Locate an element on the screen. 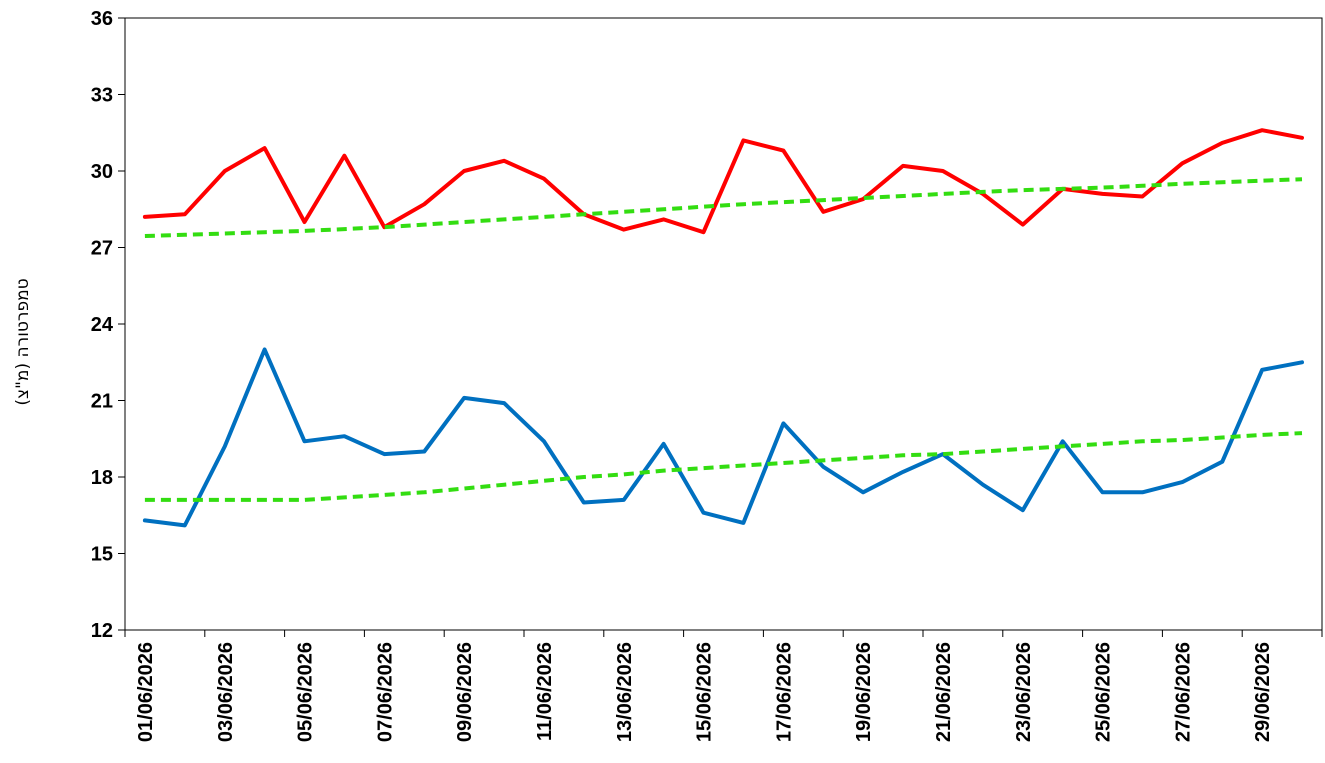  x-tick-label: 23/06/2026 is located at coordinates (1024, 692).